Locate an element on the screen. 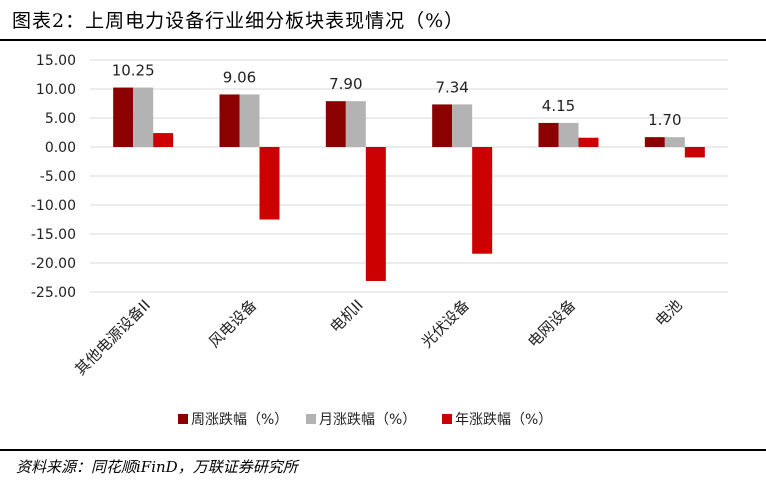 The image size is (766, 481). data-label: 9.06 is located at coordinates (239, 77).